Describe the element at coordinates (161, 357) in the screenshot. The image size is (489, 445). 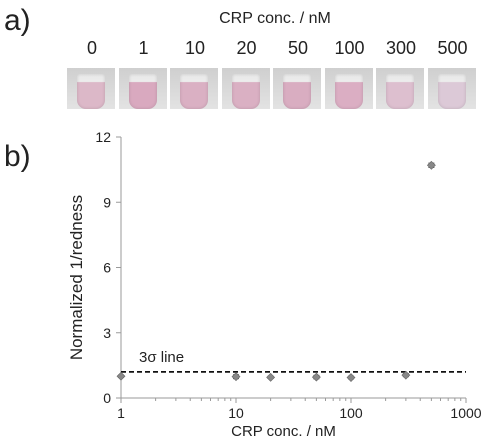
I see `threshold-label: 3σ line` at that location.